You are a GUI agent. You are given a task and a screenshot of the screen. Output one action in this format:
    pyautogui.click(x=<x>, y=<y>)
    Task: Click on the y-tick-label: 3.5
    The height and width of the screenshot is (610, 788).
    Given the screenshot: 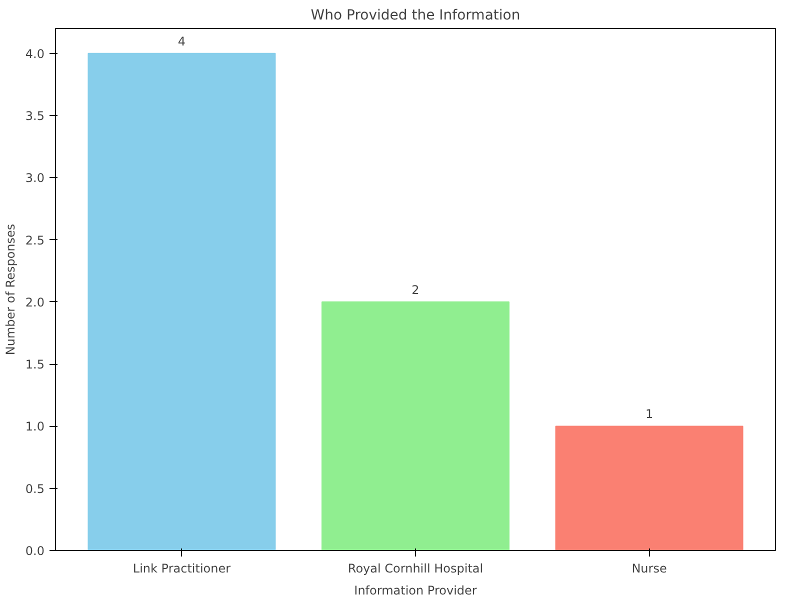 What is the action you would take?
    pyautogui.click(x=35, y=116)
    